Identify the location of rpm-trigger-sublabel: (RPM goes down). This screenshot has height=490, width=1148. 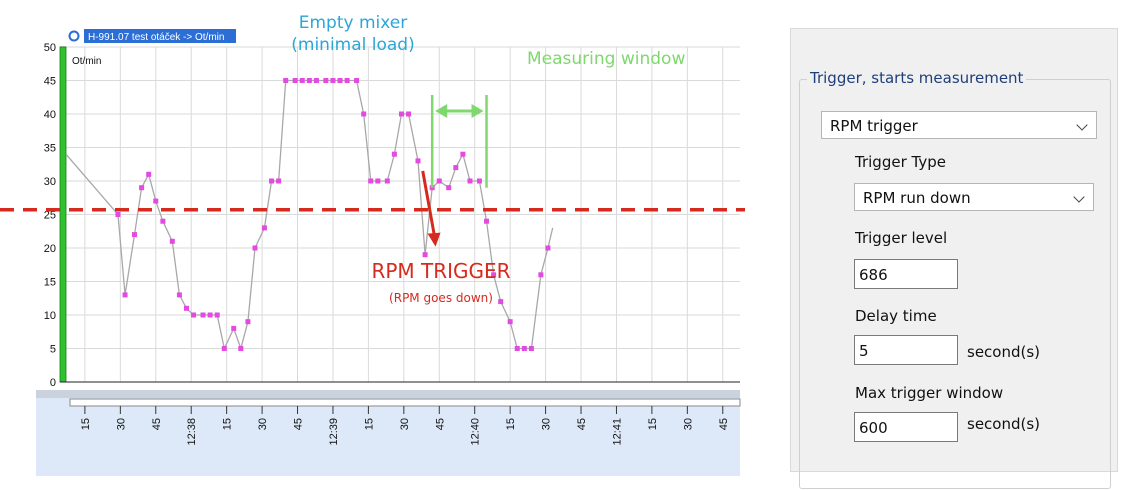
(441, 298).